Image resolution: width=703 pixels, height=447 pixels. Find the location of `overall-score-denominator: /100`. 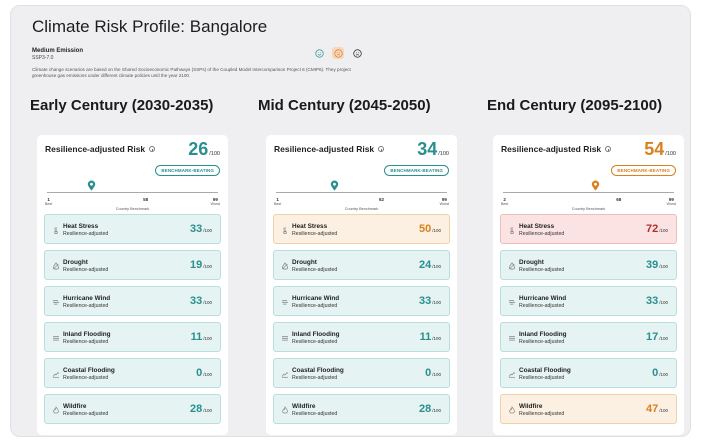

overall-score-denominator: /100 is located at coordinates (670, 154).